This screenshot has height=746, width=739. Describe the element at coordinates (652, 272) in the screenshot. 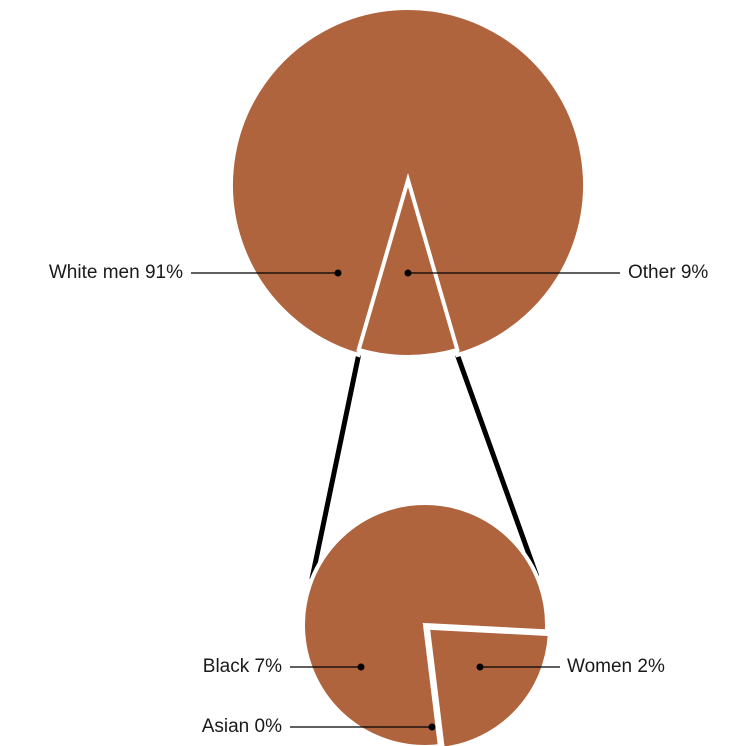

I see `slice-name: Other` at that location.